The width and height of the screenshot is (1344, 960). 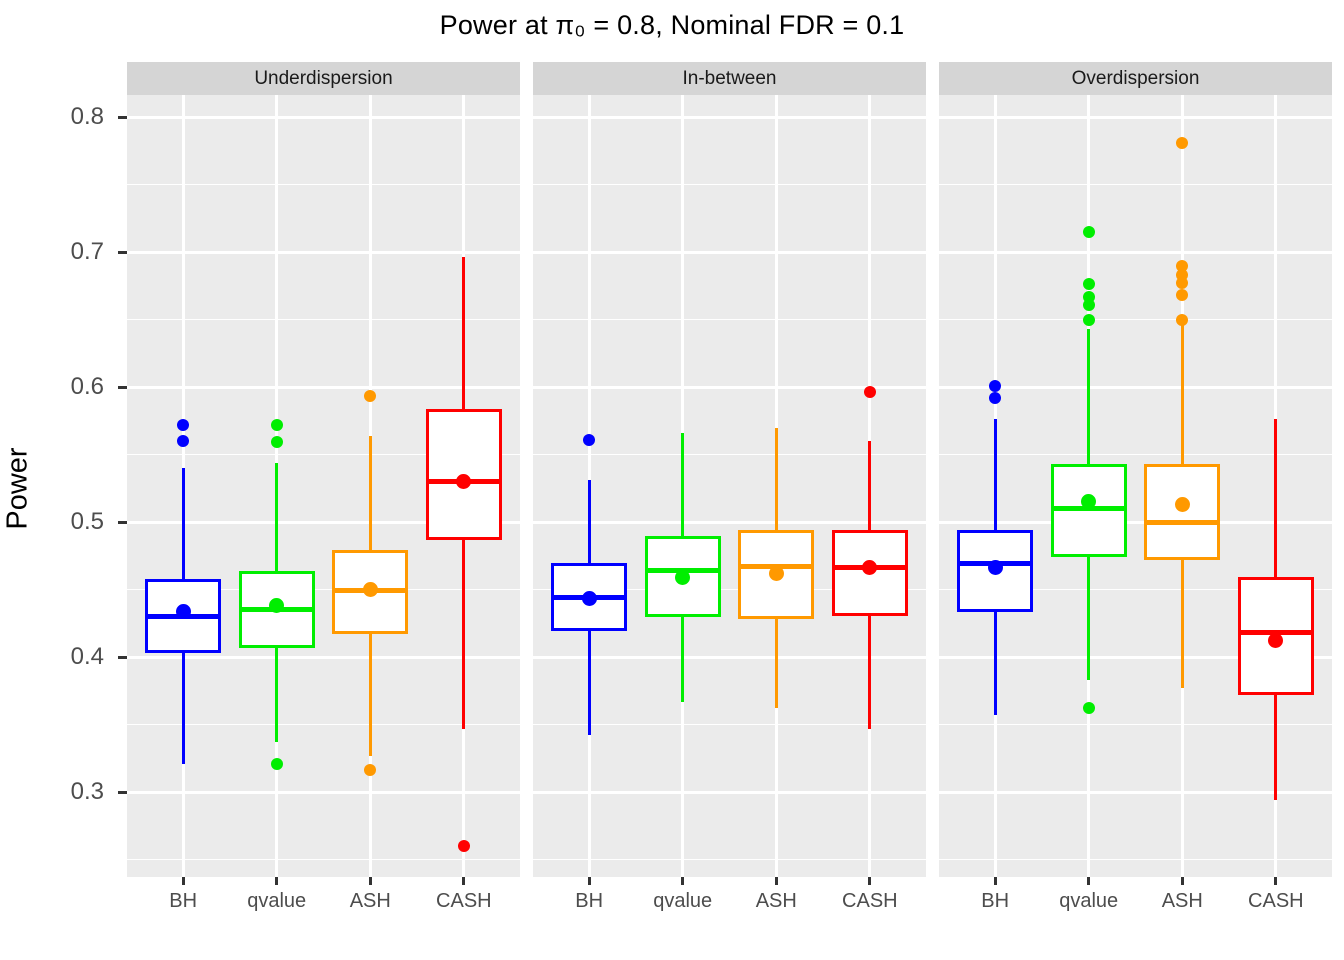 I want to click on boxplot-cash-box, so click(x=869, y=573).